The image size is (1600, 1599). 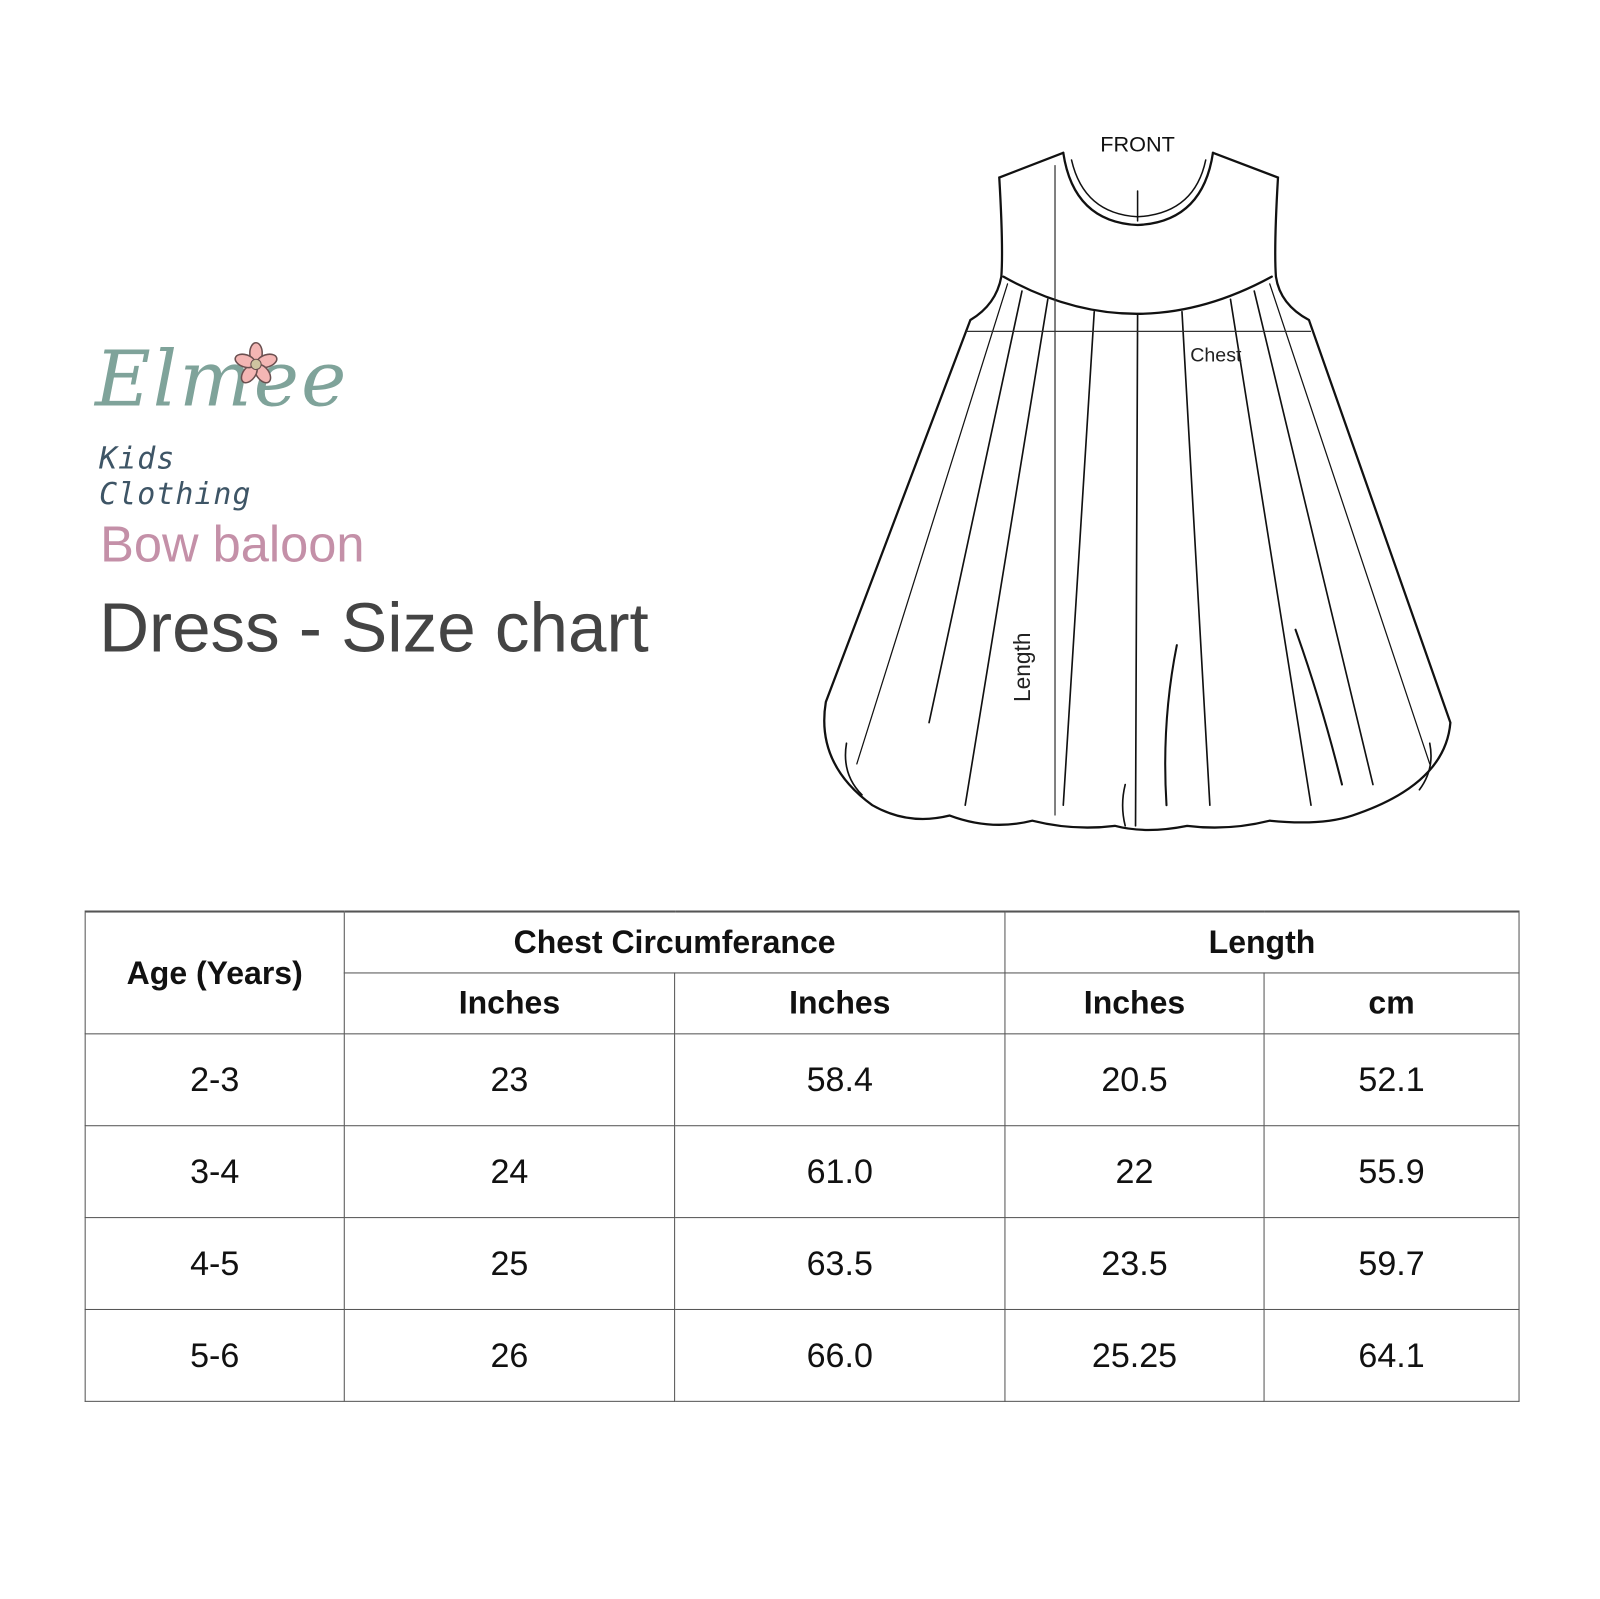 I want to click on logo-tagline: Kids Clothing, so click(x=175, y=475).